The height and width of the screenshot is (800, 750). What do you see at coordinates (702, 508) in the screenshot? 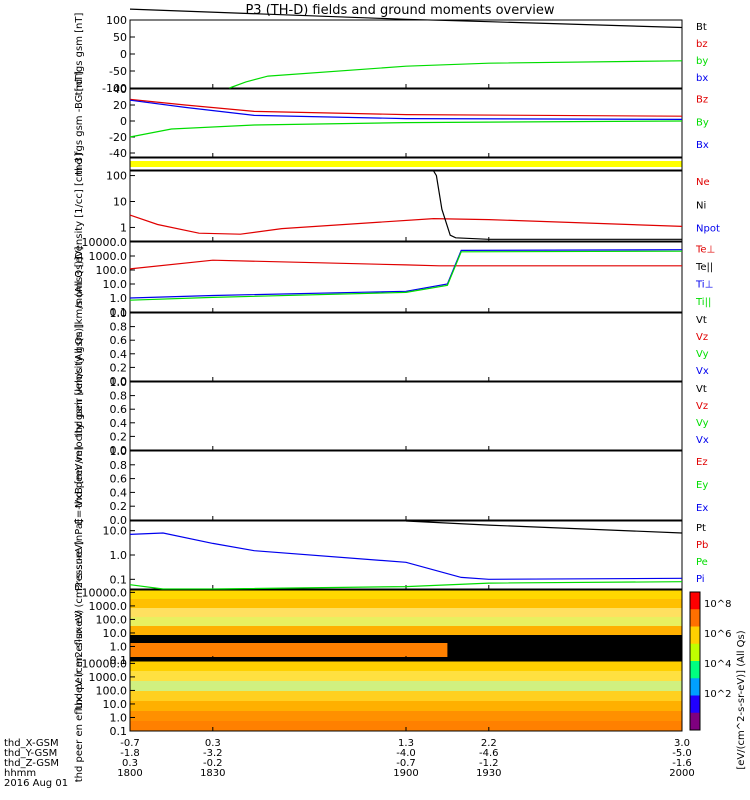
I see `legend-entry: Ex` at bounding box center [702, 508].